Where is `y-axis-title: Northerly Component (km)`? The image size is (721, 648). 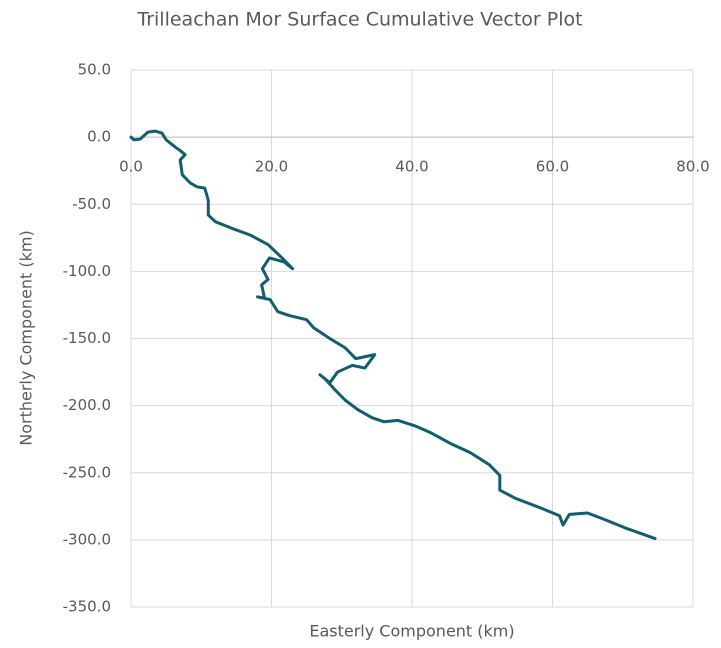
y-axis-title: Northerly Component (km) is located at coordinates (26, 337).